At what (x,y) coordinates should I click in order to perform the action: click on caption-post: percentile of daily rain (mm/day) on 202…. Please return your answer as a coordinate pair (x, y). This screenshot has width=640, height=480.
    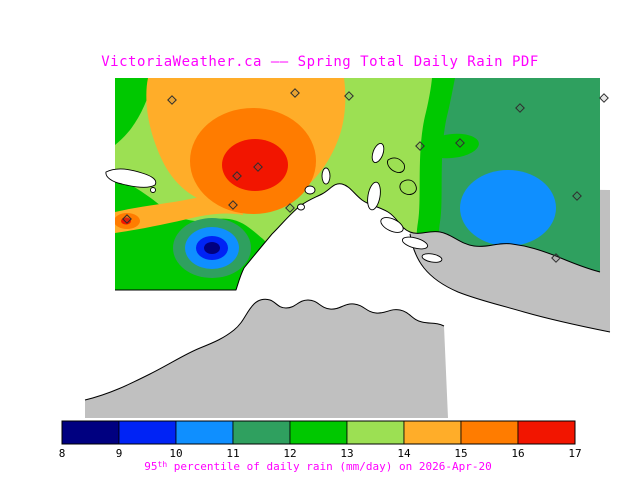
    Looking at the image, I should click on (329, 466).